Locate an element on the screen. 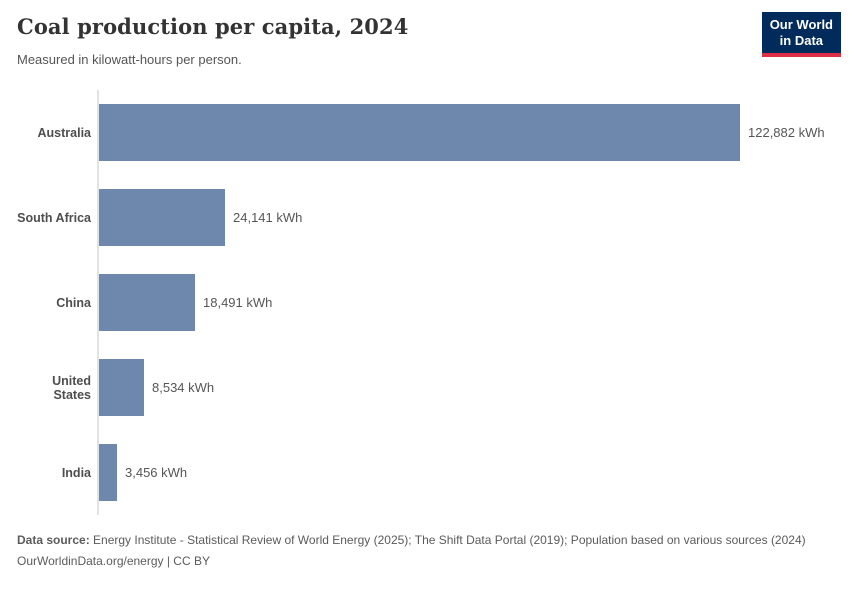 This screenshot has height=600, width=850. bar-row: India 3,456 kWh is located at coordinates (427, 472).